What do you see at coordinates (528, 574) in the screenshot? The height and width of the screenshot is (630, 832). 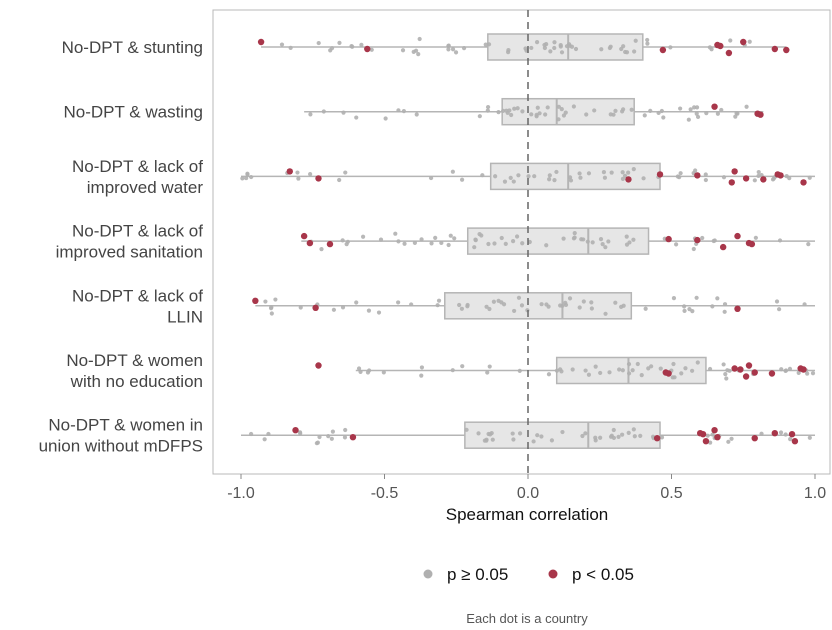 I see `legend: p ≥ 0.05 p < 0.05` at bounding box center [528, 574].